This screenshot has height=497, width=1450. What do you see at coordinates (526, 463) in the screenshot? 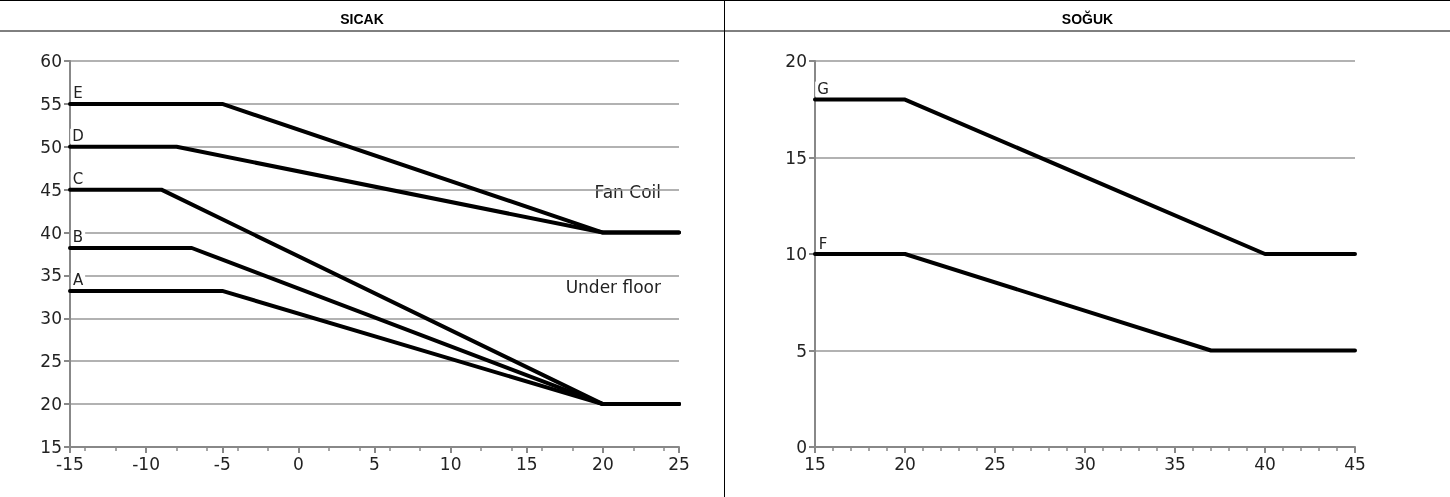
I see `x-tick-label: 15` at bounding box center [526, 463].